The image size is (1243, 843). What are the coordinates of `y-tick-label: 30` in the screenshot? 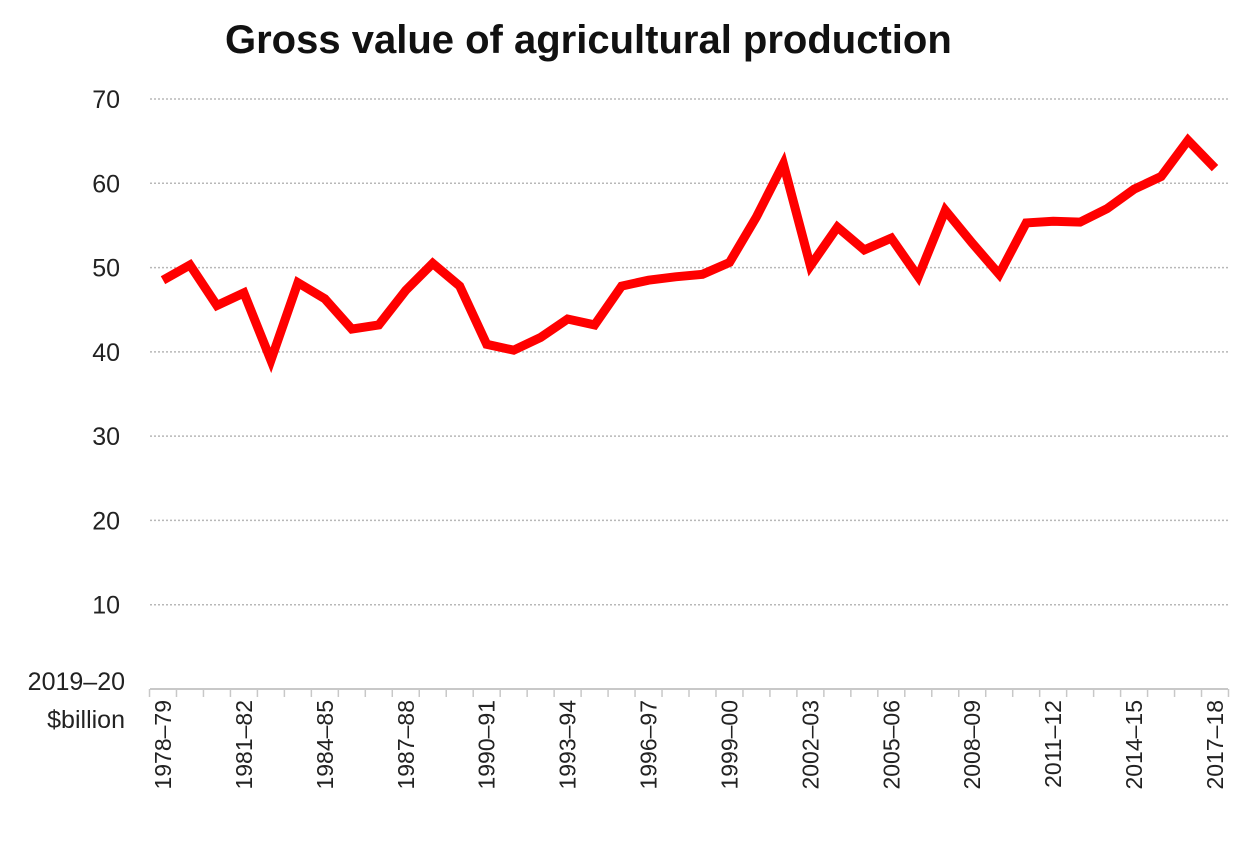 It's located at (106, 437).